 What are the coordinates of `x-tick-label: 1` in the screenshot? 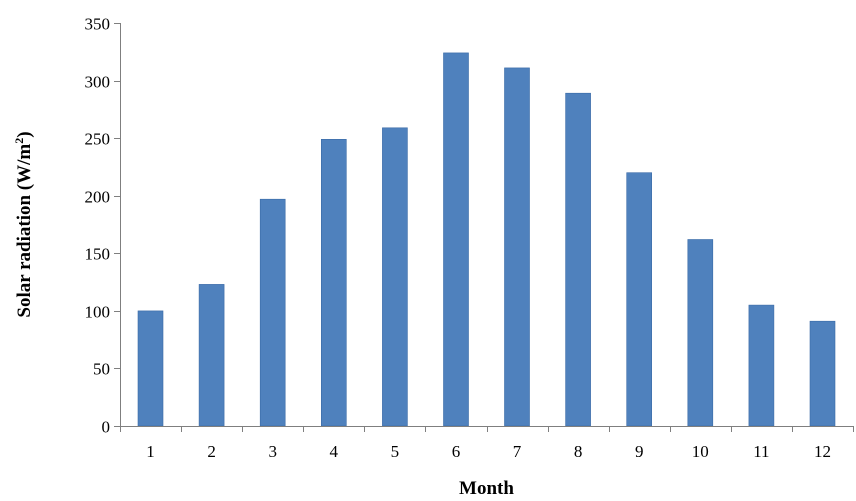 It's located at (150, 451).